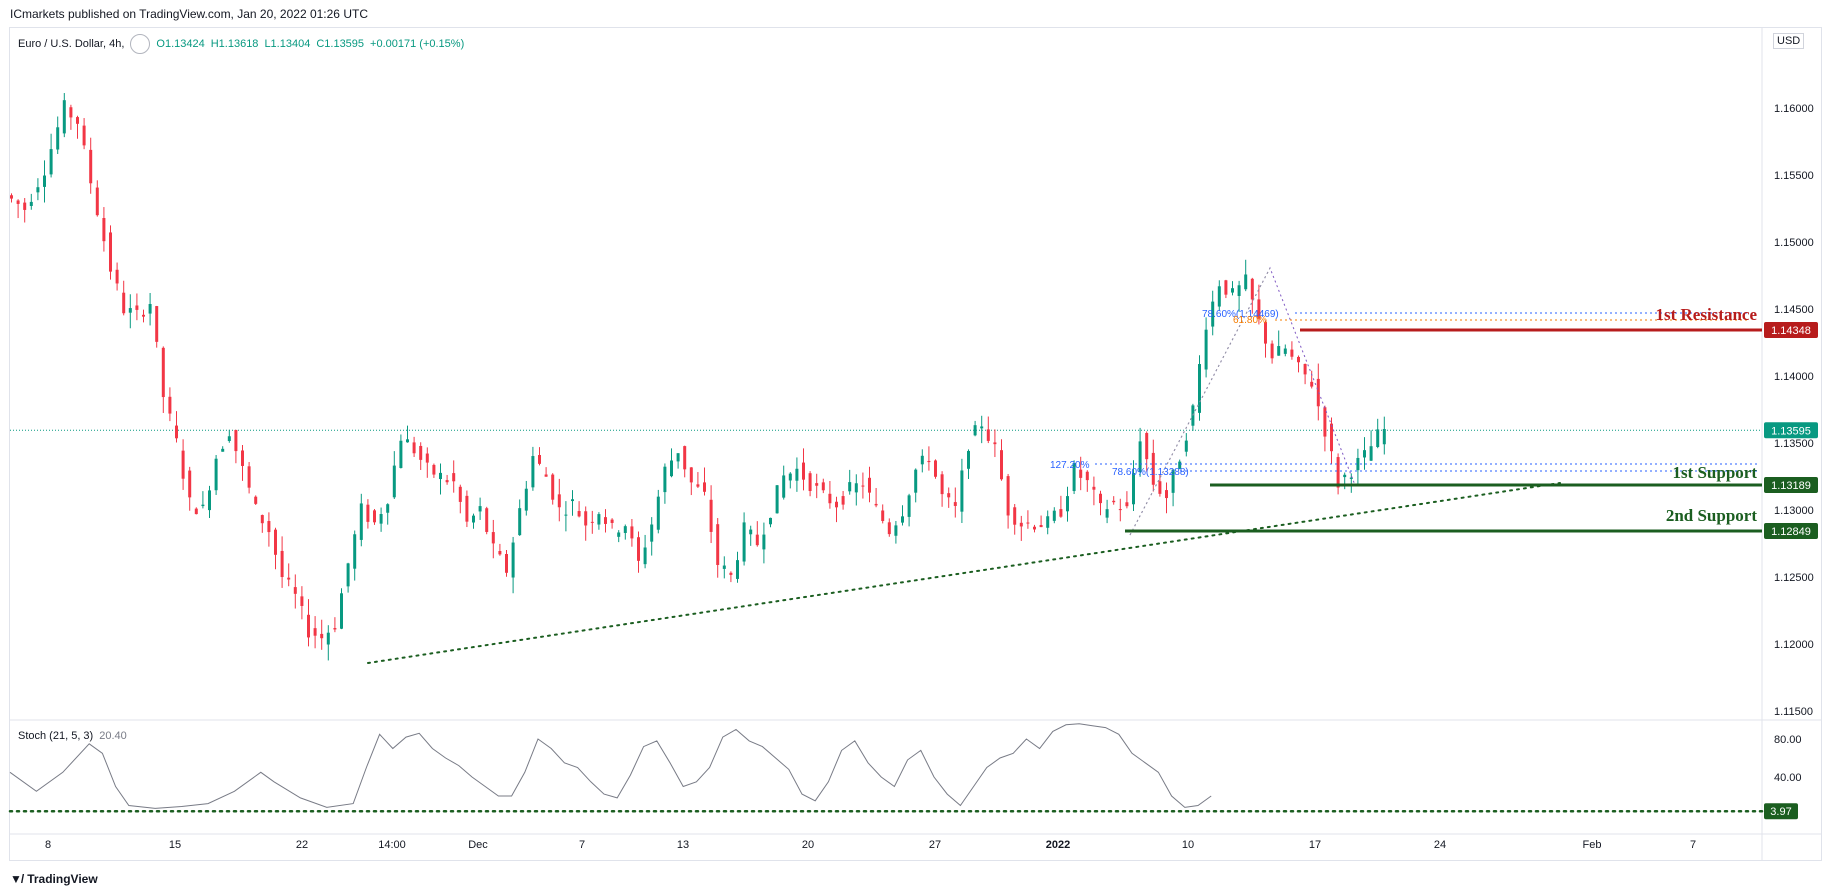 The image size is (1834, 896). Describe the element at coordinates (1200, 401) in the screenshot. I see `fib-leg` at that location.